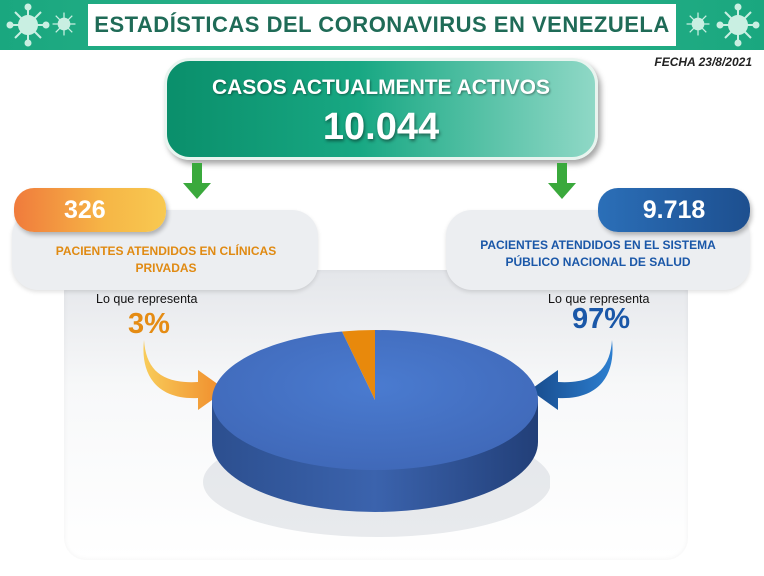  What do you see at coordinates (381, 127) in the screenshot?
I see `active-cases-value: 10.044` at bounding box center [381, 127].